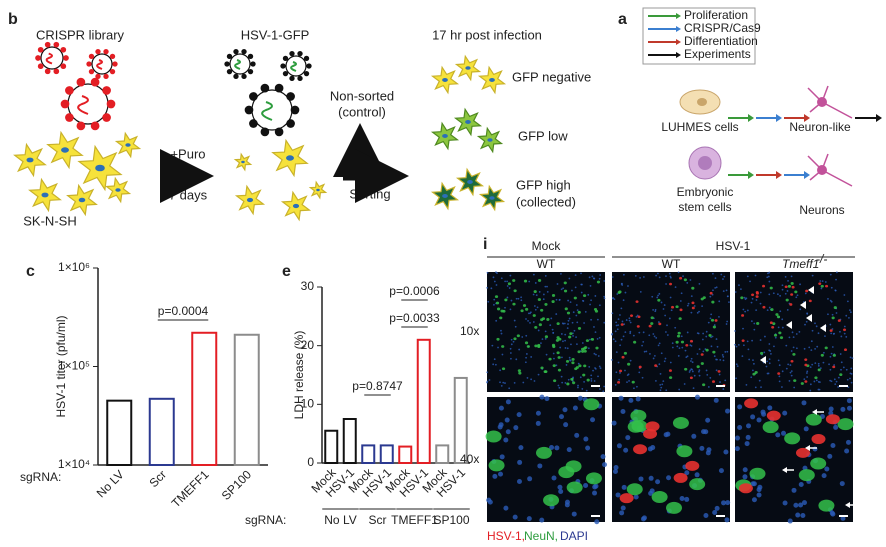 The width and height of the screenshot is (886, 547). Describe the element at coordinates (699, 127) in the screenshot. I see `label: LUHMES cells` at that location.